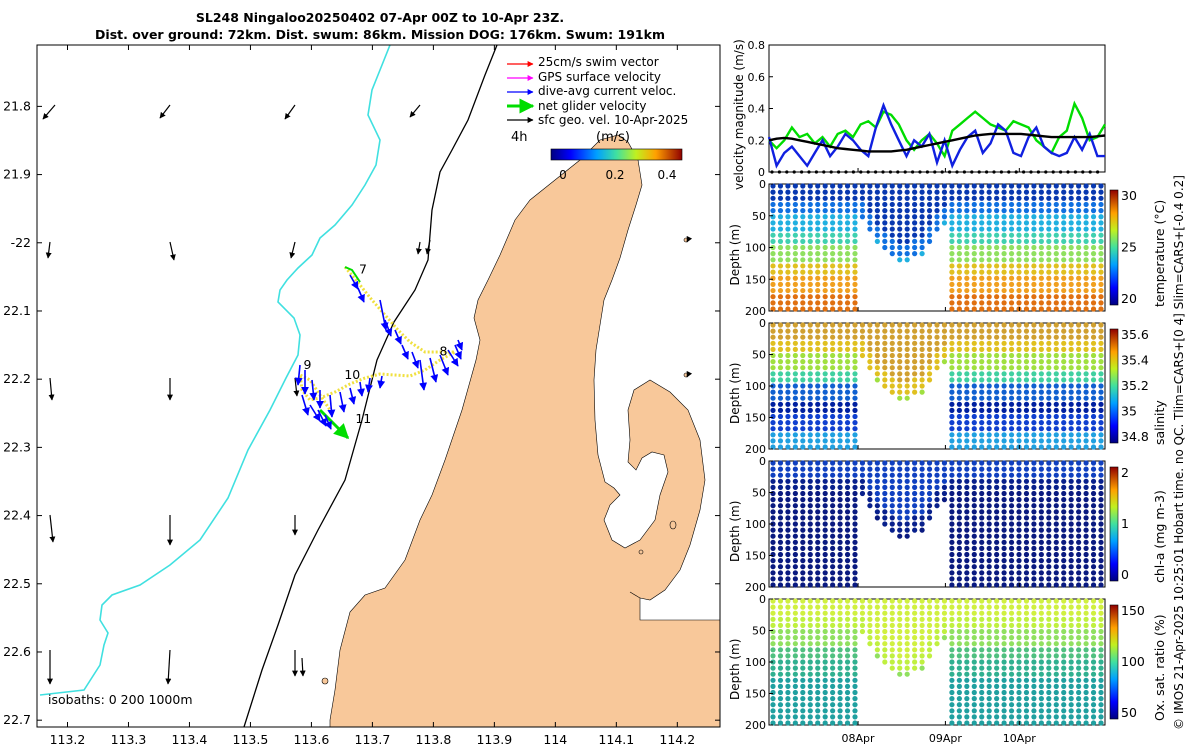 This screenshot has width=1200, height=750. I want to click on dive-avg-velocity-arrow, so click(369, 385).